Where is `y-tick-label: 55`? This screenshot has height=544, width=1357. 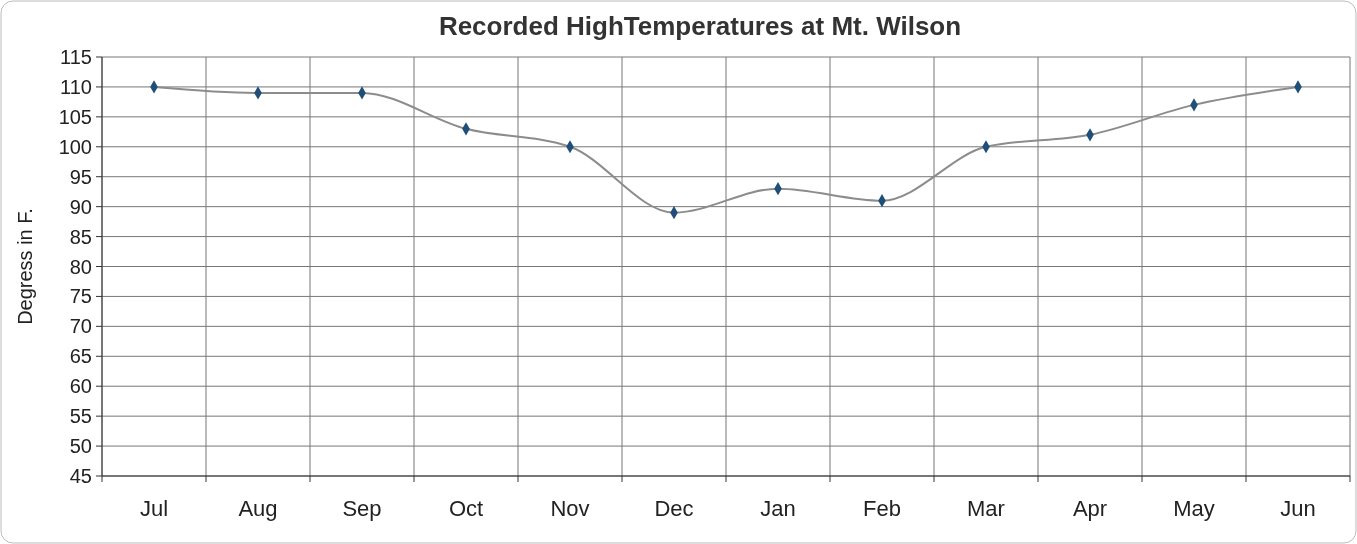
y-tick-label: 55 is located at coordinates (80, 416).